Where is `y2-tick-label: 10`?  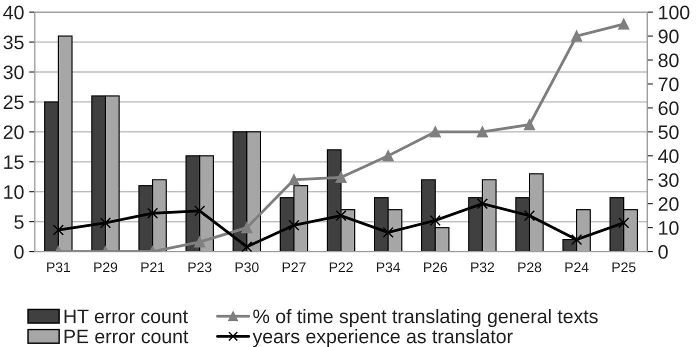
y2-tick-label: 10 is located at coordinates (669, 228).